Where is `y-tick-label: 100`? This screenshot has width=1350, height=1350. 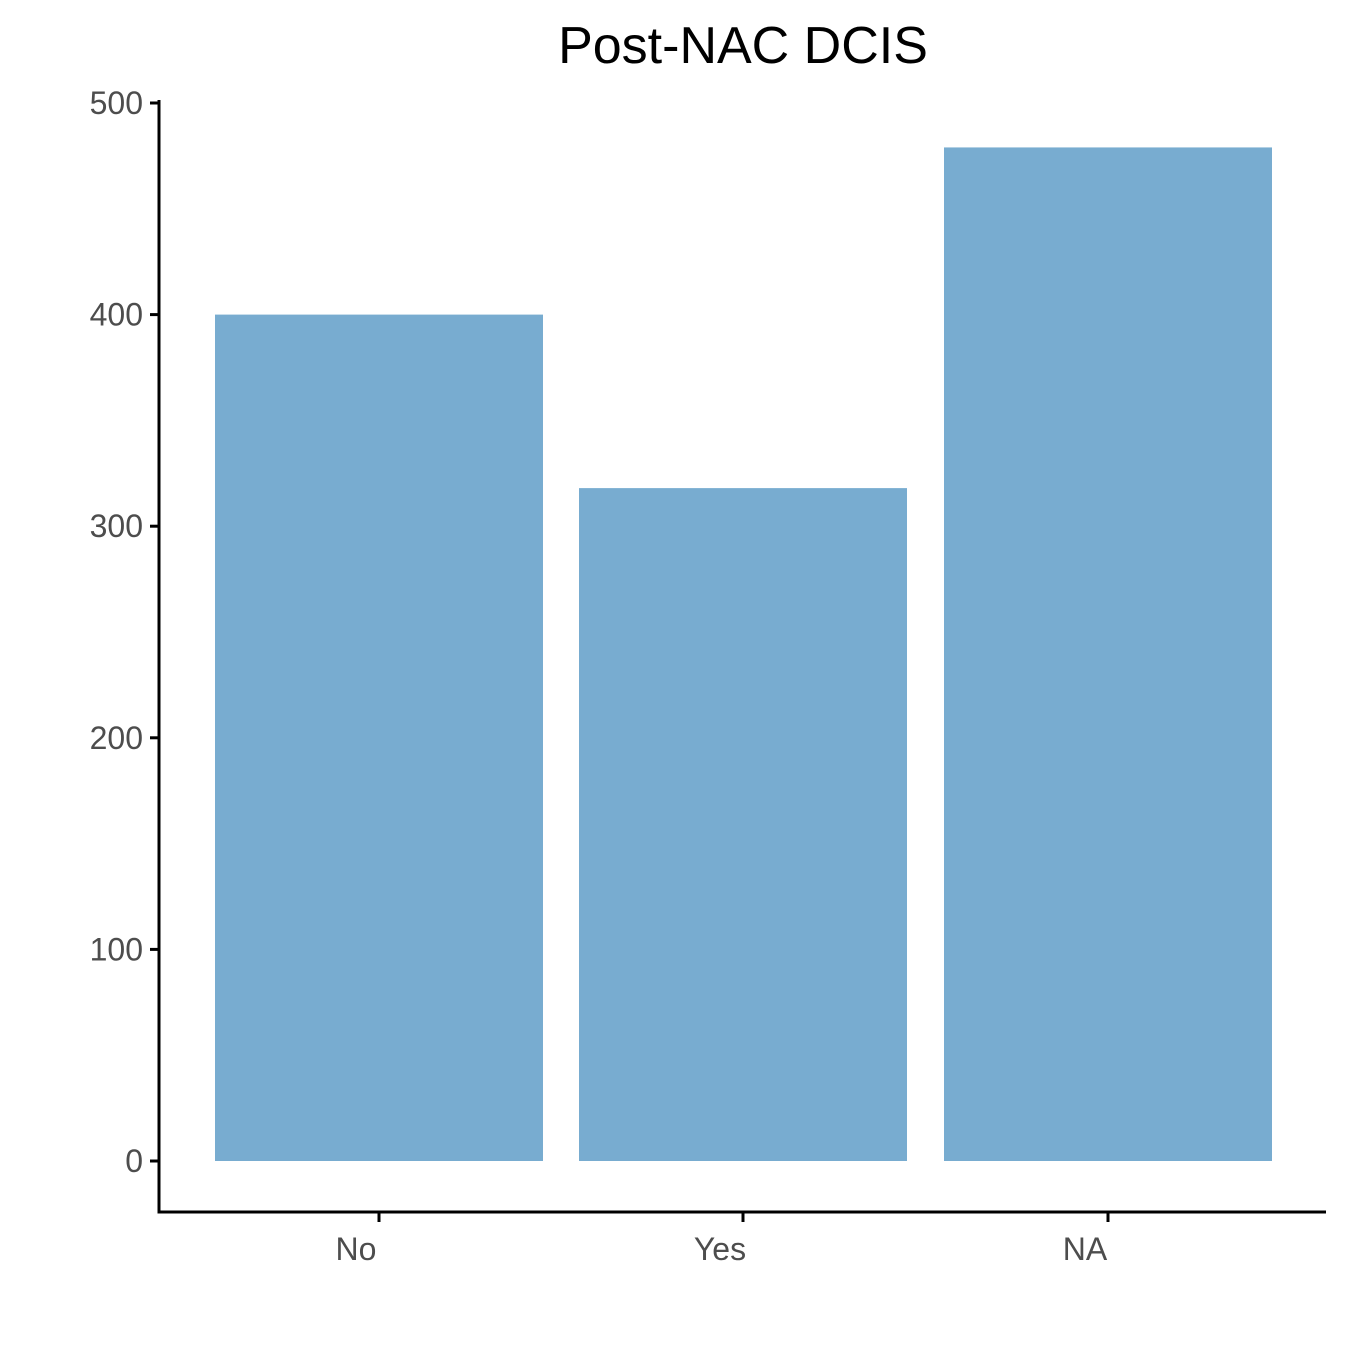
y-tick-label: 100 is located at coordinates (116, 949).